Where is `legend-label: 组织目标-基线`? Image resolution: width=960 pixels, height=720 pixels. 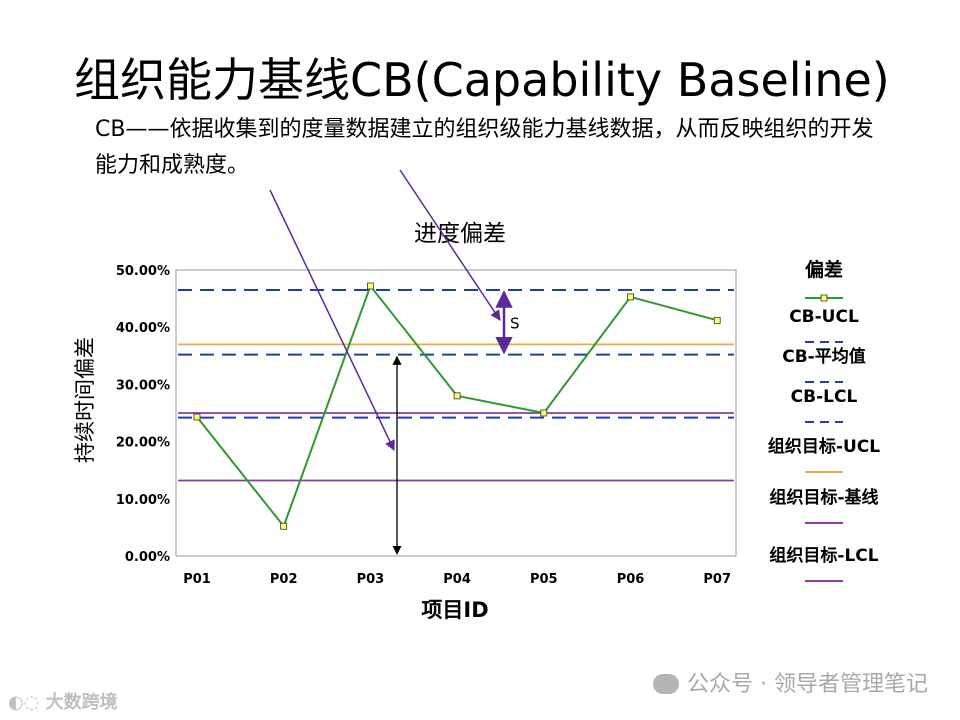 legend-label: 组织目标-基线 is located at coordinates (823, 497).